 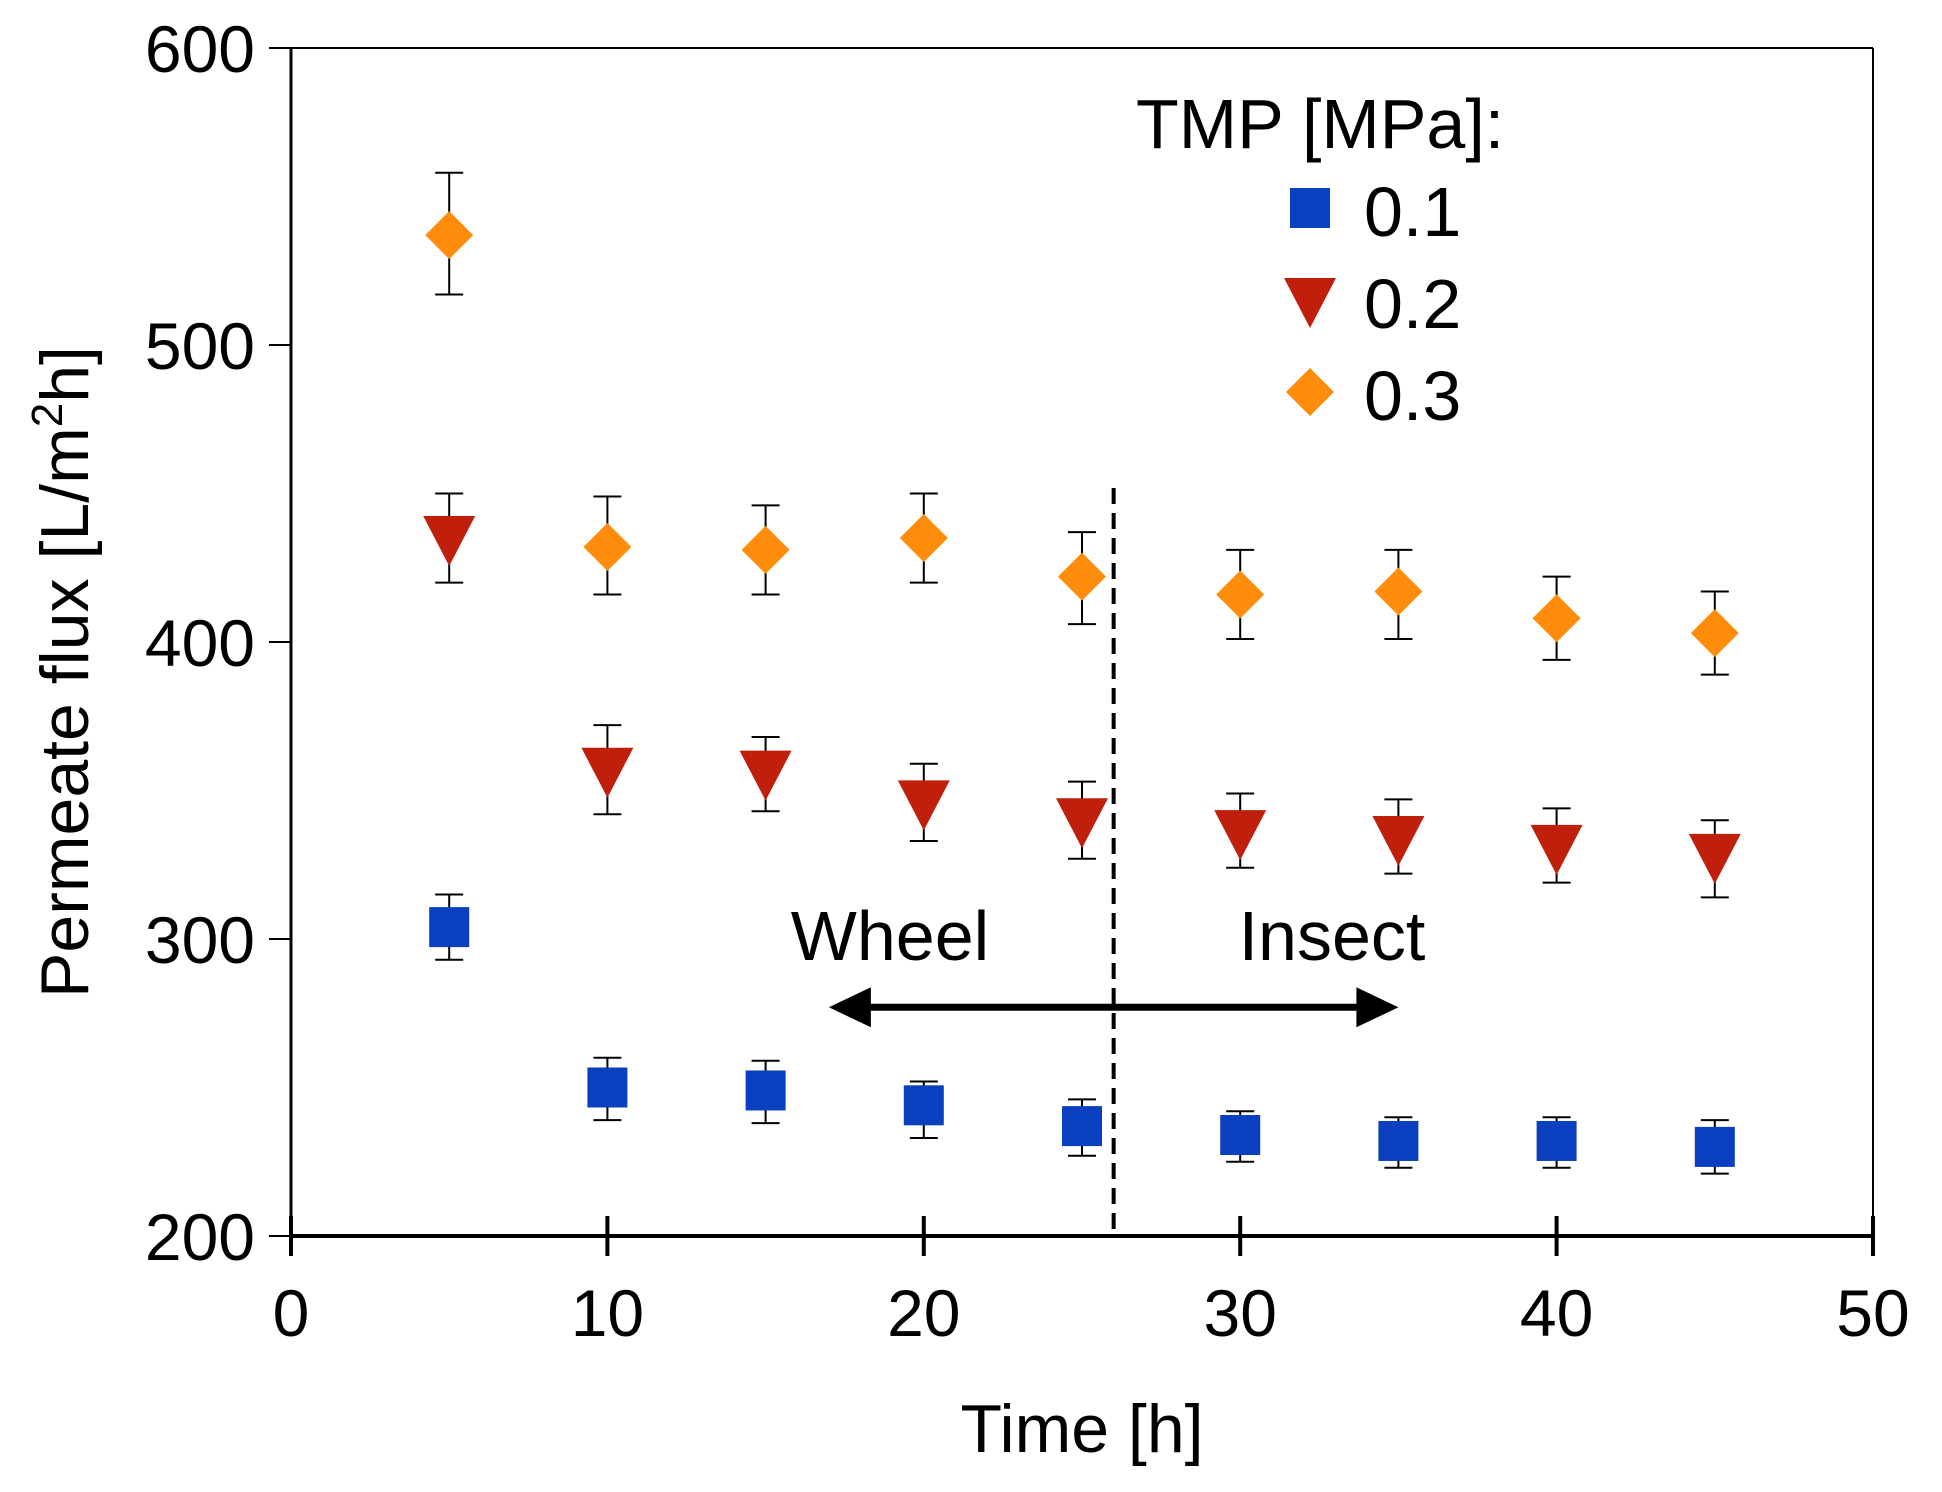 I want to click on y-tick-label: 500, so click(x=200, y=346).